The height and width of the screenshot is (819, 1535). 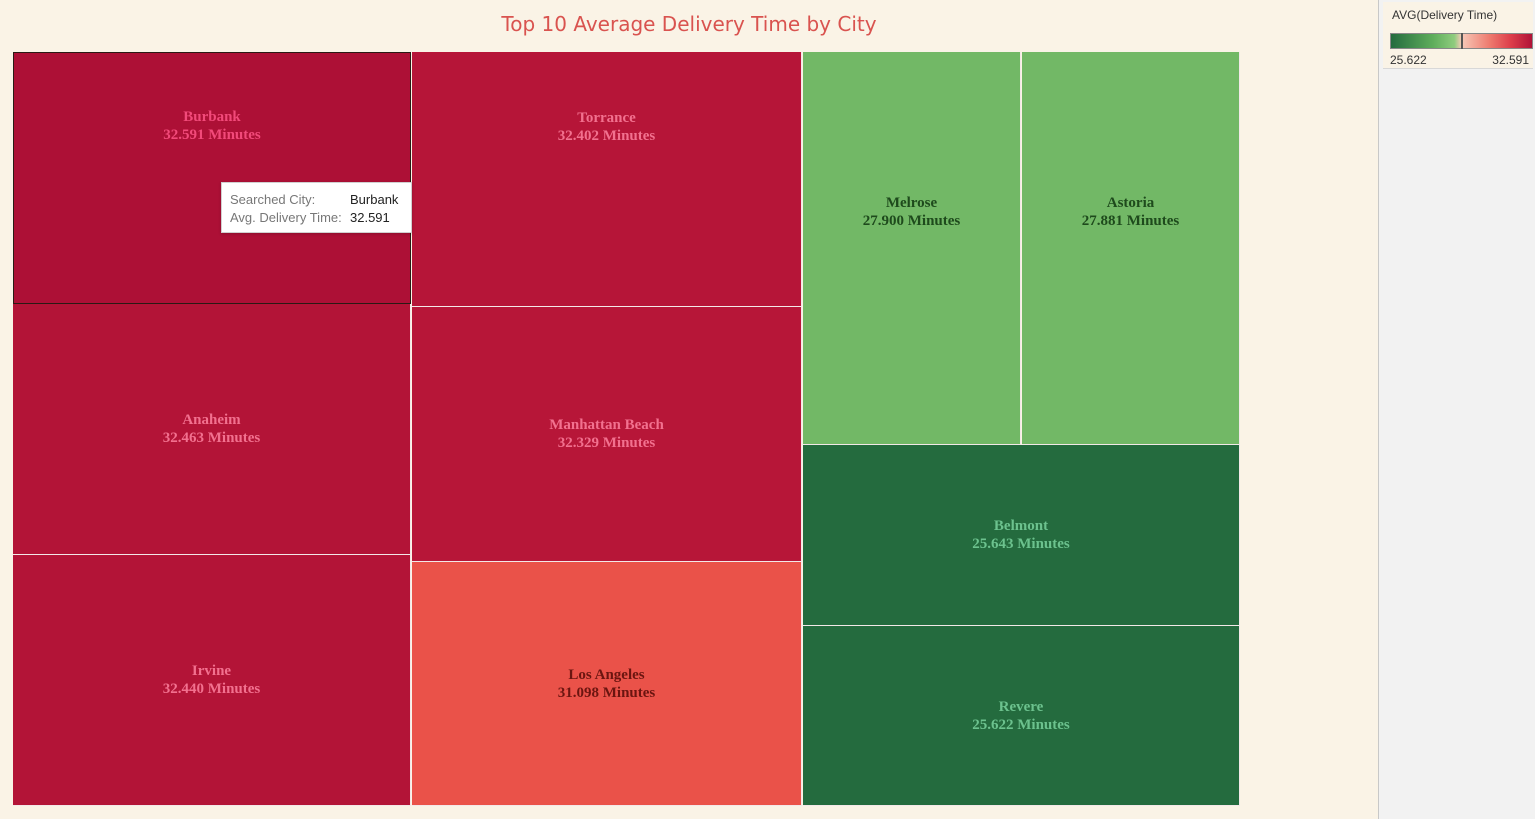 What do you see at coordinates (212, 126) in the screenshot?
I see `tile-label: Burbank 32.591 Minutes` at bounding box center [212, 126].